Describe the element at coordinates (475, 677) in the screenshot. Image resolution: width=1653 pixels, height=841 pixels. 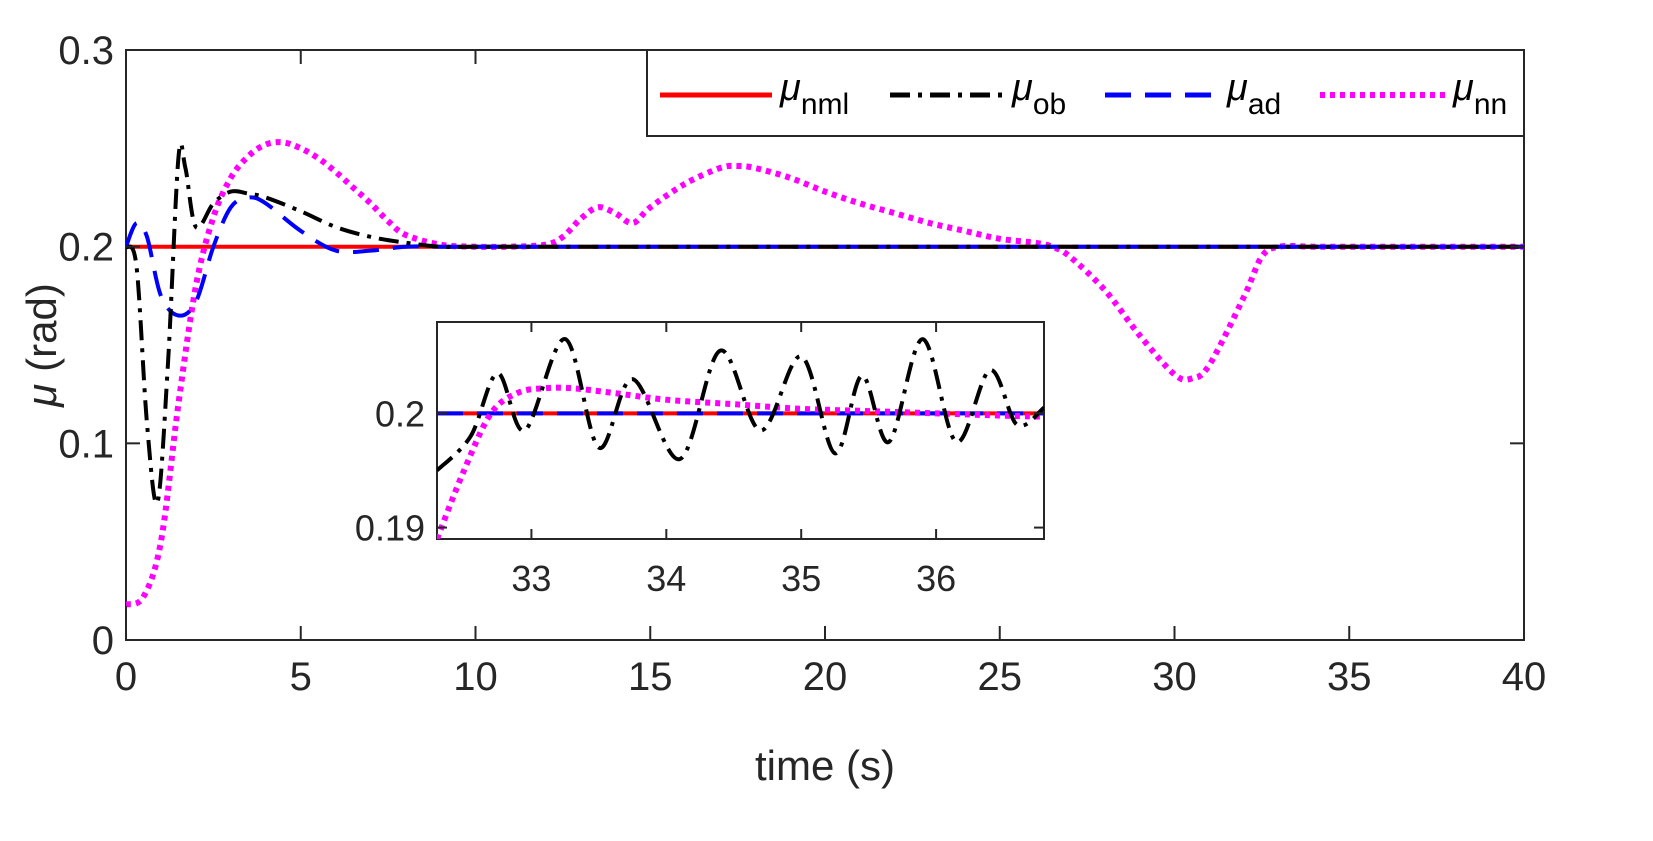
I see `main-x-tick-label: 10` at that location.